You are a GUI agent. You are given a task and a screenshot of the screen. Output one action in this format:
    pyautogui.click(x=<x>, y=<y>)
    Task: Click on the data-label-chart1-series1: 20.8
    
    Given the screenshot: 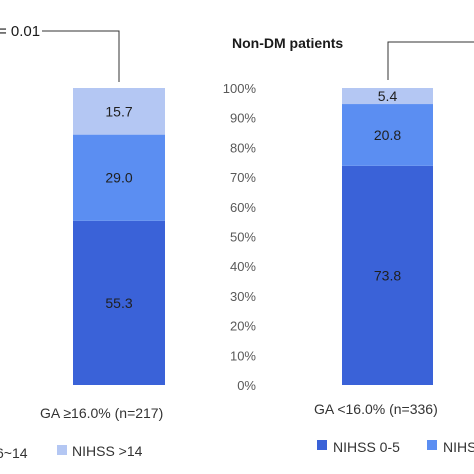 What is the action you would take?
    pyautogui.click(x=387, y=135)
    